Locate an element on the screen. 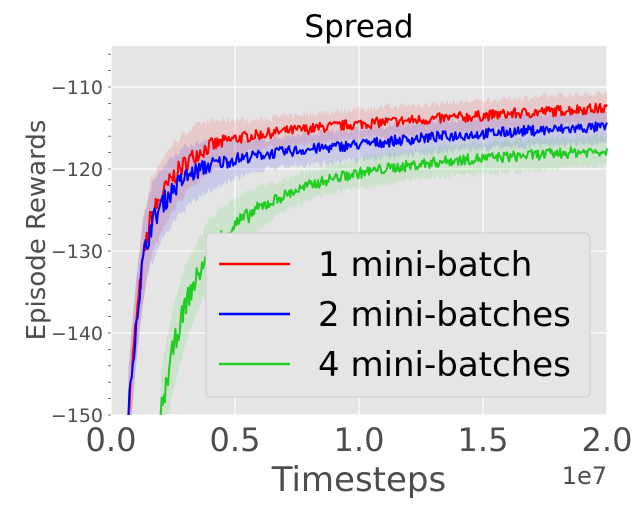  y-ticks: −110 −120 −130 −140 −150 is located at coordinates (77, 252).